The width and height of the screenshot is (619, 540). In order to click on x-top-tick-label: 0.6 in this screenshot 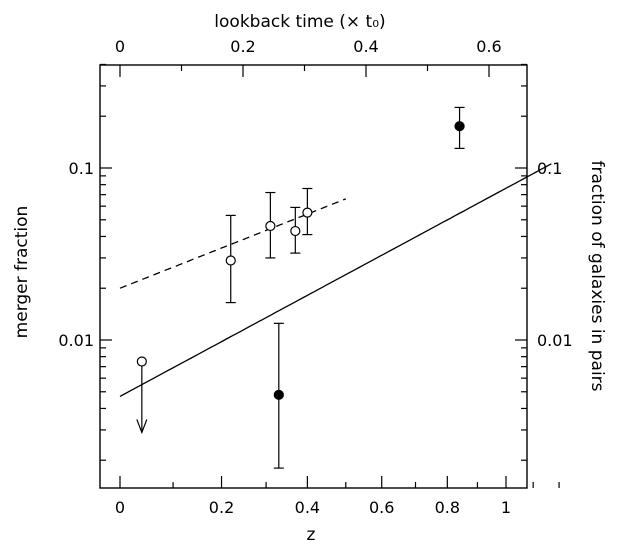, I will do `click(488, 46)`.